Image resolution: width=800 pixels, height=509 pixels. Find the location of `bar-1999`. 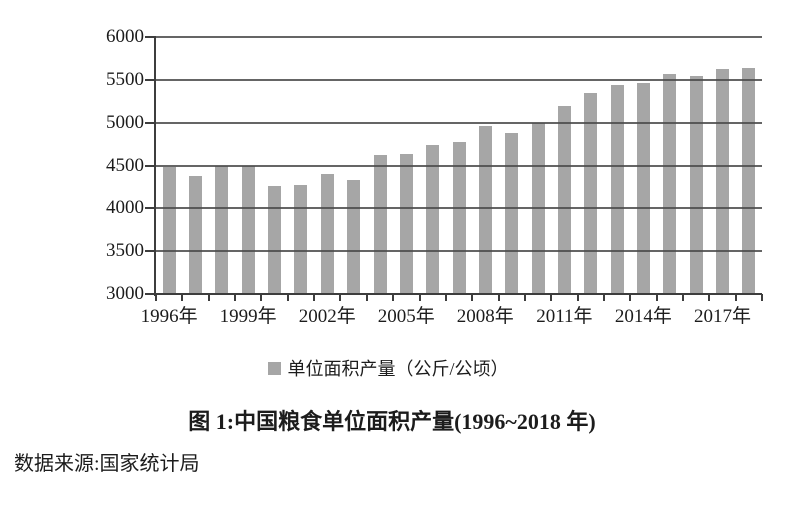

bar-1999 is located at coordinates (248, 230).